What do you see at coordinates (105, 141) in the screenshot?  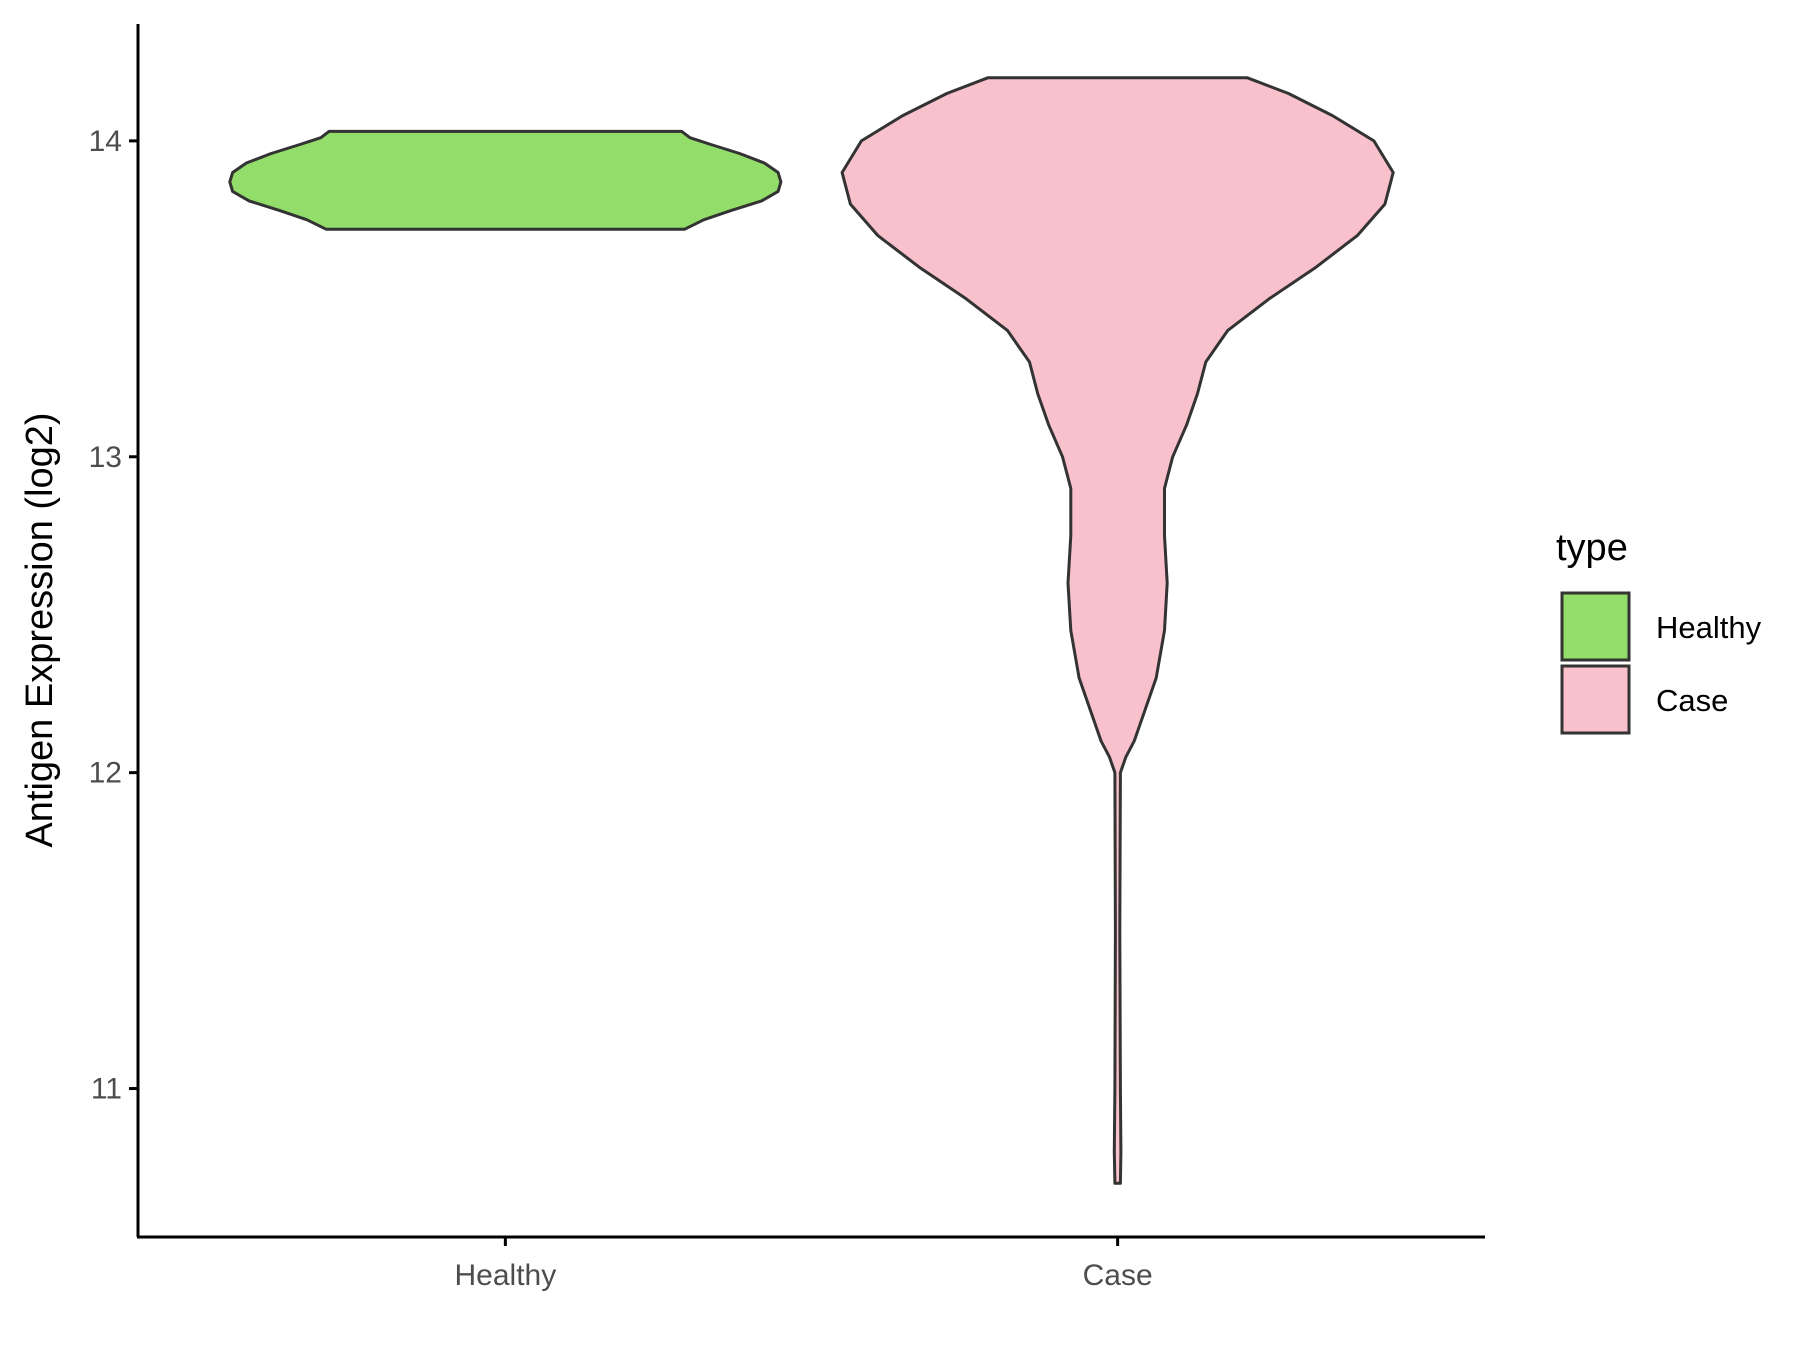 I see `y-tick-label: 14` at bounding box center [105, 141].